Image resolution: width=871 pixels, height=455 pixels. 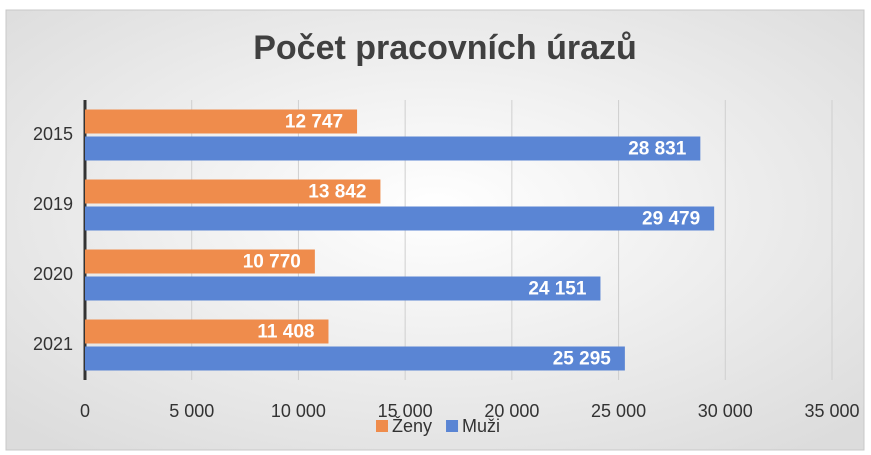 I want to click on y-tick-label: 2019, so click(x=53, y=204).